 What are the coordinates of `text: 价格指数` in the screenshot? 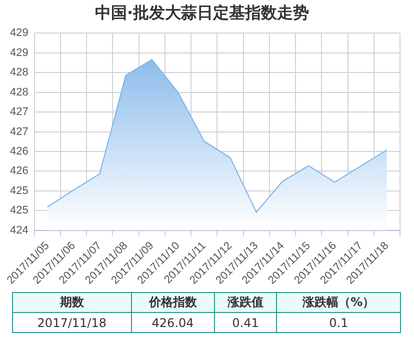 It's located at (172, 302).